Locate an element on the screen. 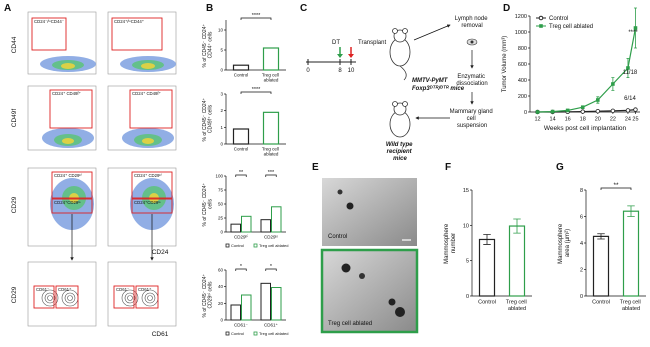 The image size is (650, 347). y-tick-label: 2 is located at coordinates (221, 110).